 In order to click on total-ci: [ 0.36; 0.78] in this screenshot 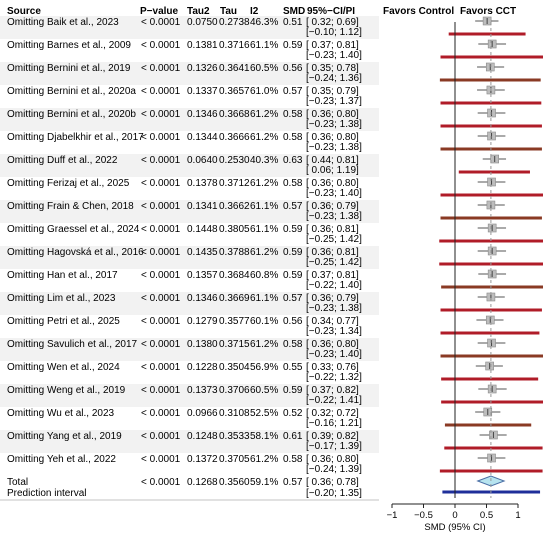, I will do `click(332, 482)`.